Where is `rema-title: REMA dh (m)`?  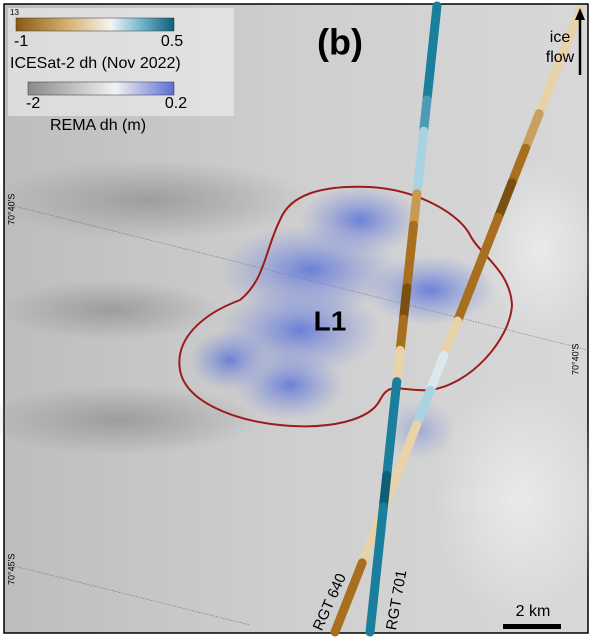 rema-title: REMA dh (m) is located at coordinates (98, 125).